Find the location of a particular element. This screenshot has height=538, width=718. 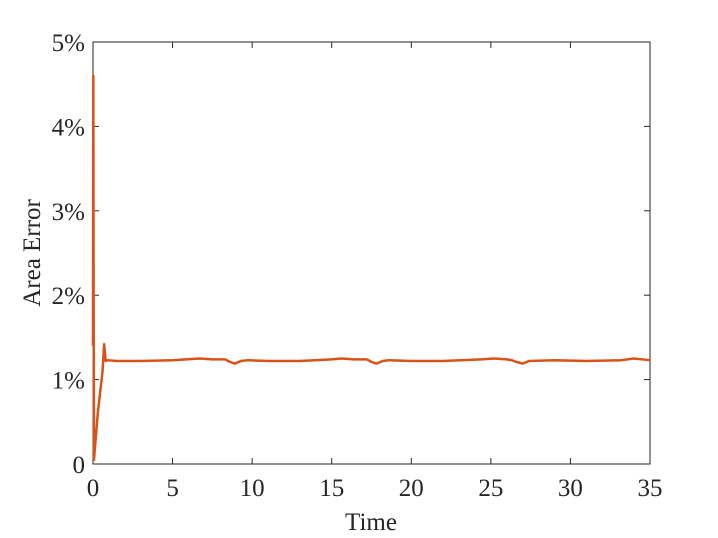

x-tick-label: 15 is located at coordinates (331, 488).